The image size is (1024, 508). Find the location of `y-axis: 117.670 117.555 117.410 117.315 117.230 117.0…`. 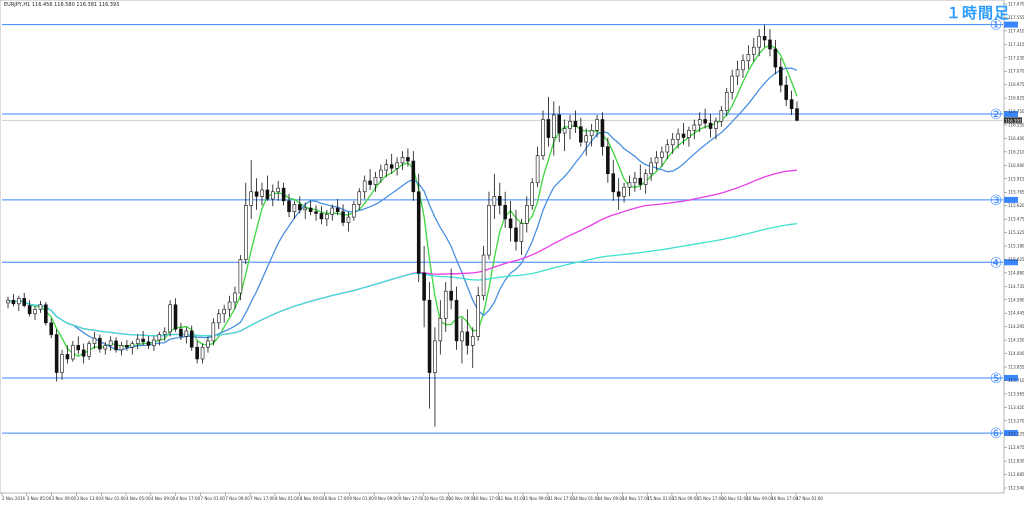

y-axis: 117.670 117.555 117.410 117.315 117.230 117.0… is located at coordinates (1014, 246).